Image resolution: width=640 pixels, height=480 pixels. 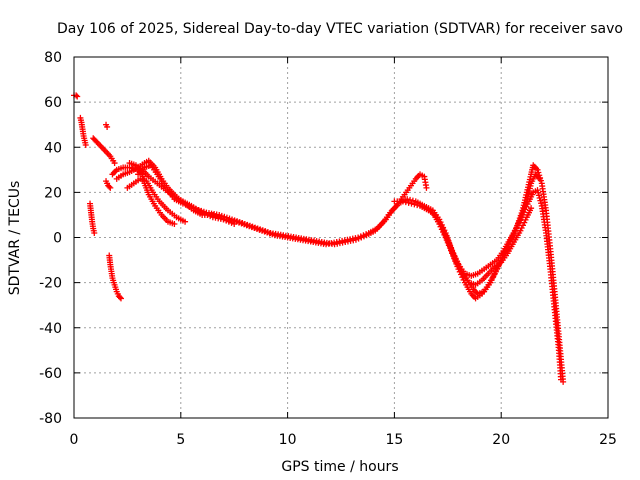 What do you see at coordinates (50, 329) in the screenshot?
I see `y-tick-label: -40` at bounding box center [50, 329].